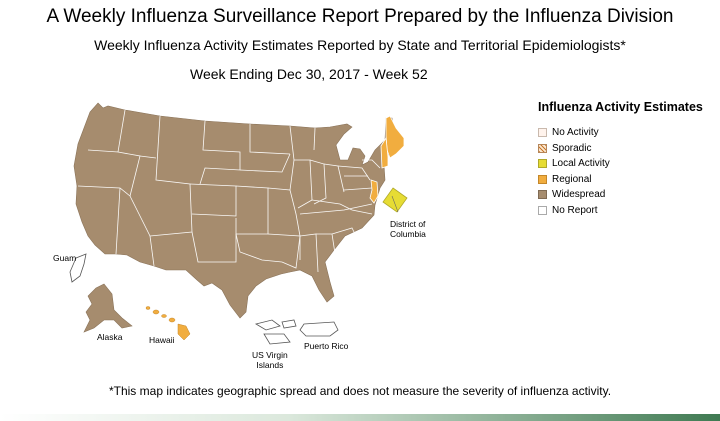 The width and height of the screenshot is (720, 421). Describe the element at coordinates (326, 346) in the screenshot. I see `puerto-rico-label: Puerto Rico` at that location.